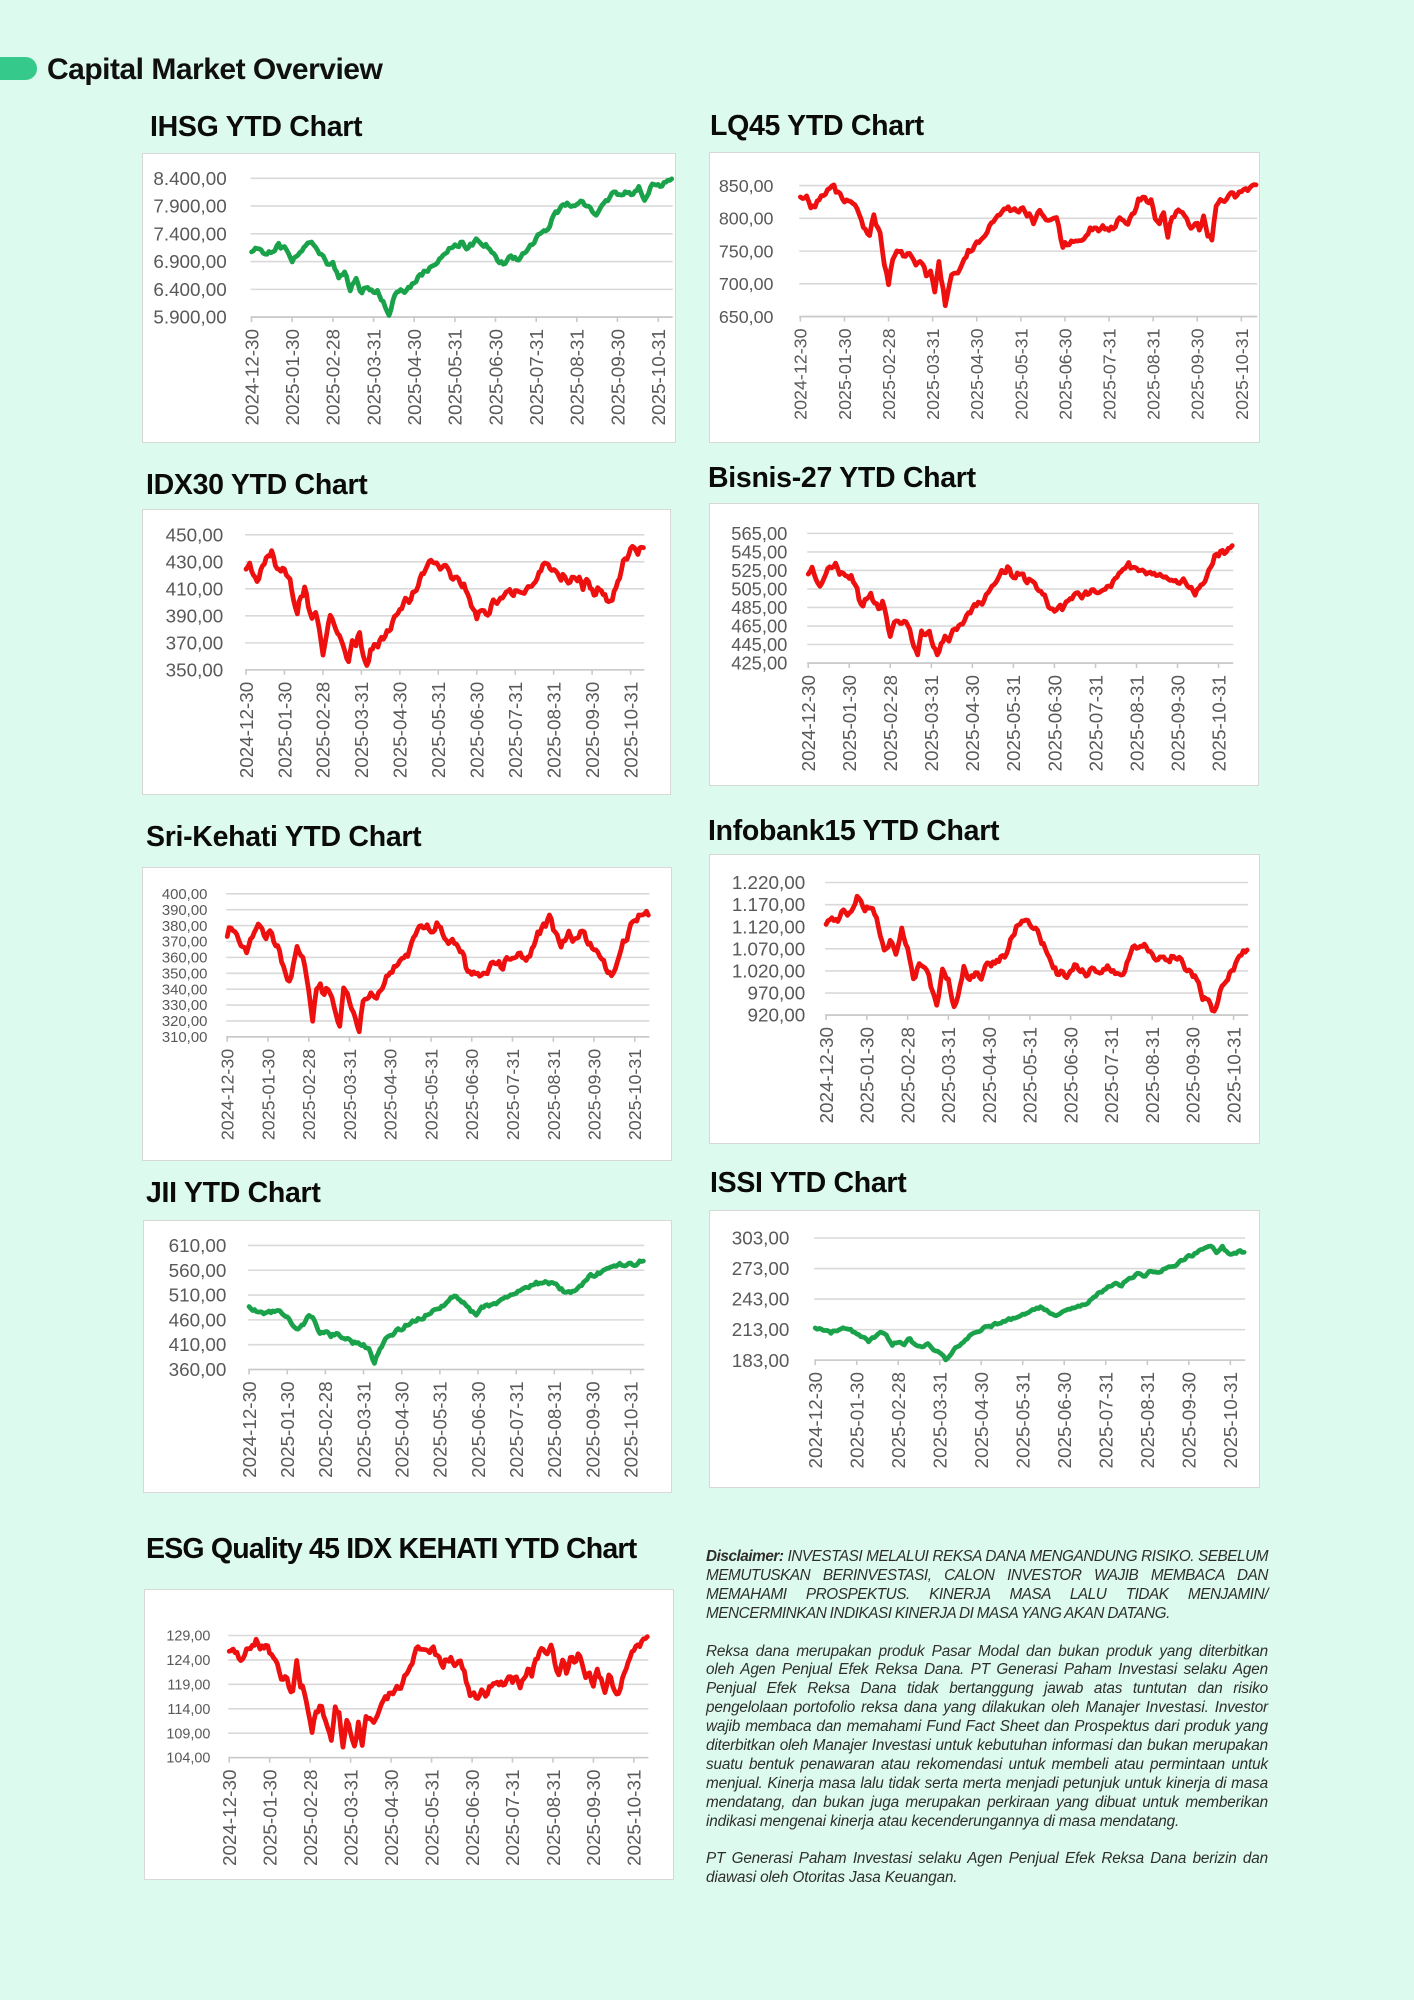 This screenshot has width=1414, height=2000. What do you see at coordinates (189, 317) in the screenshot?
I see `svg-text: 5.900,00` at bounding box center [189, 317].